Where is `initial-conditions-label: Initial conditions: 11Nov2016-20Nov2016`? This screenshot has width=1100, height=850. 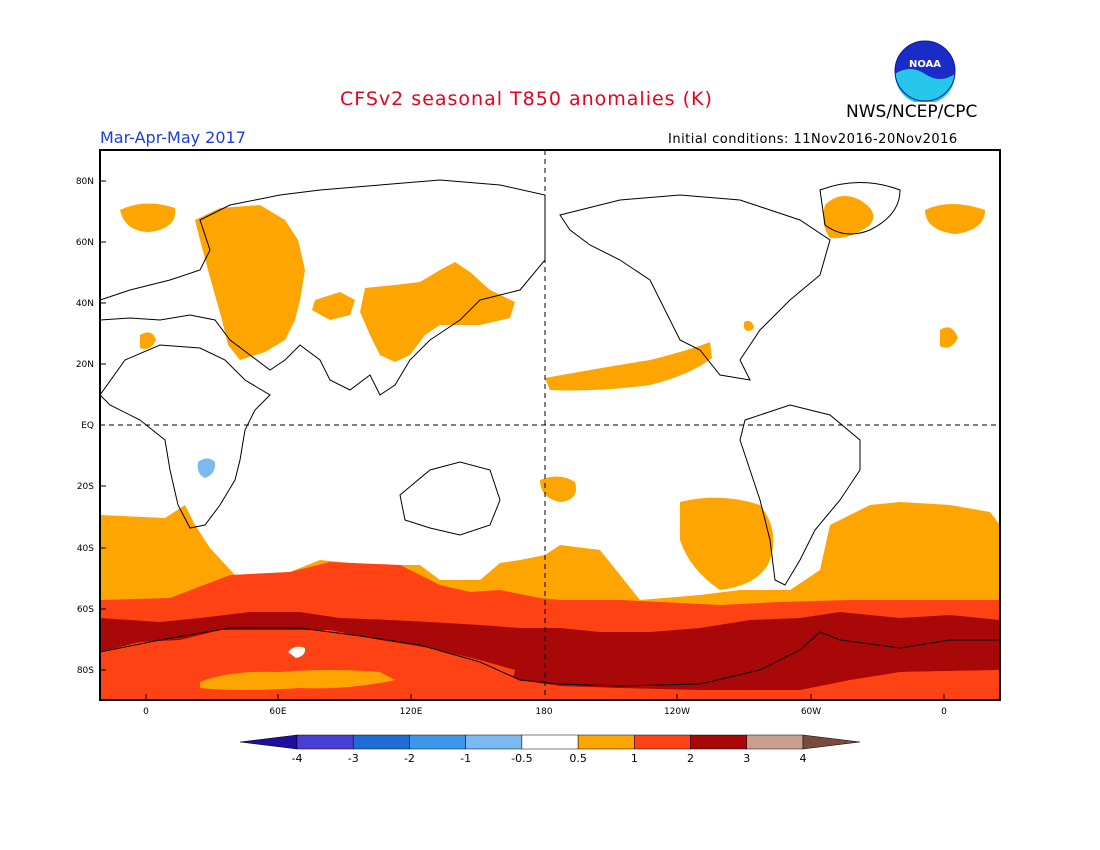
initial-conditions-label: Initial conditions: 11Nov2016-20Nov2016 is located at coordinates (813, 139).